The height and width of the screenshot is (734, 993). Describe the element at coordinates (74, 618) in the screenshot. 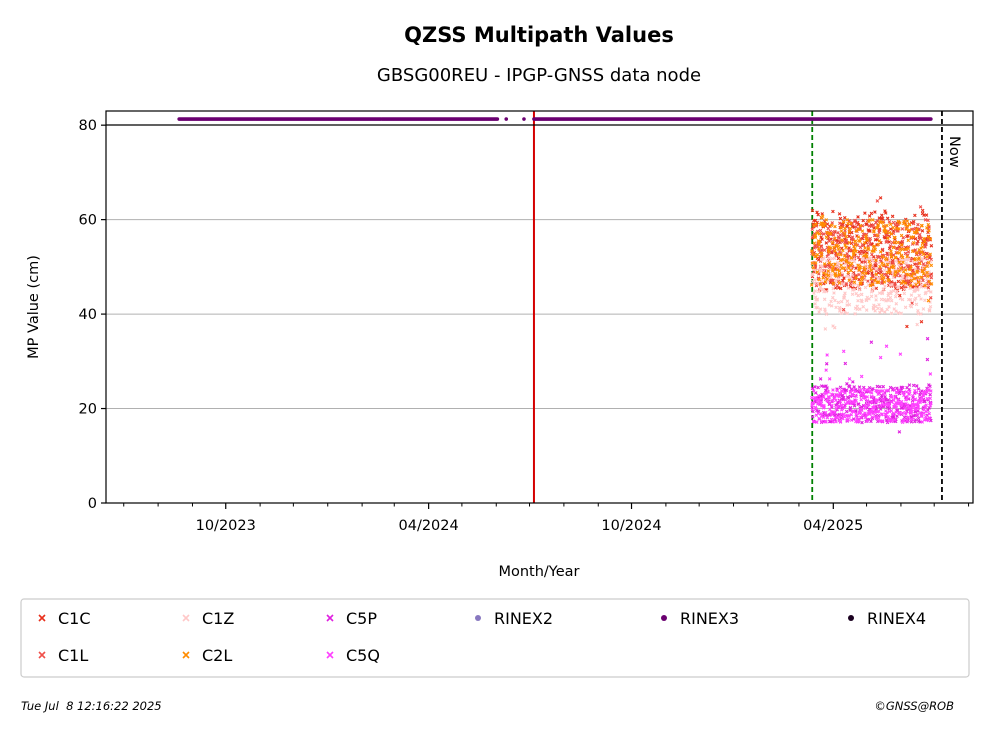

I see `legend-label: C1C` at that location.